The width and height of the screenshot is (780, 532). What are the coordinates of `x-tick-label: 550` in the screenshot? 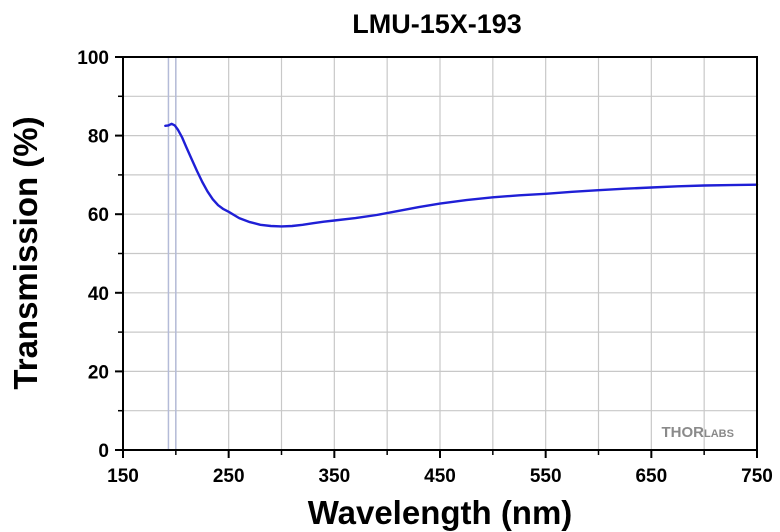 It's located at (546, 476).